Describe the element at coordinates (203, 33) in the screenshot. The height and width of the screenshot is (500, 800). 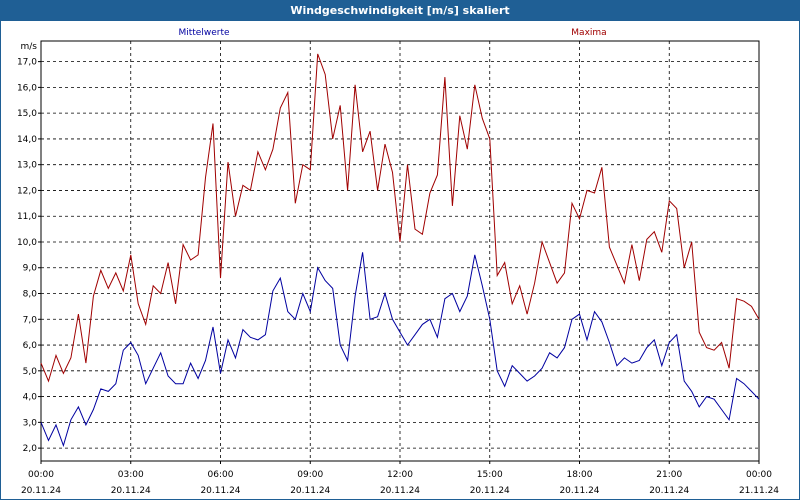
I see `legend-entry-mittelwerte: Mittelwerte` at that location.